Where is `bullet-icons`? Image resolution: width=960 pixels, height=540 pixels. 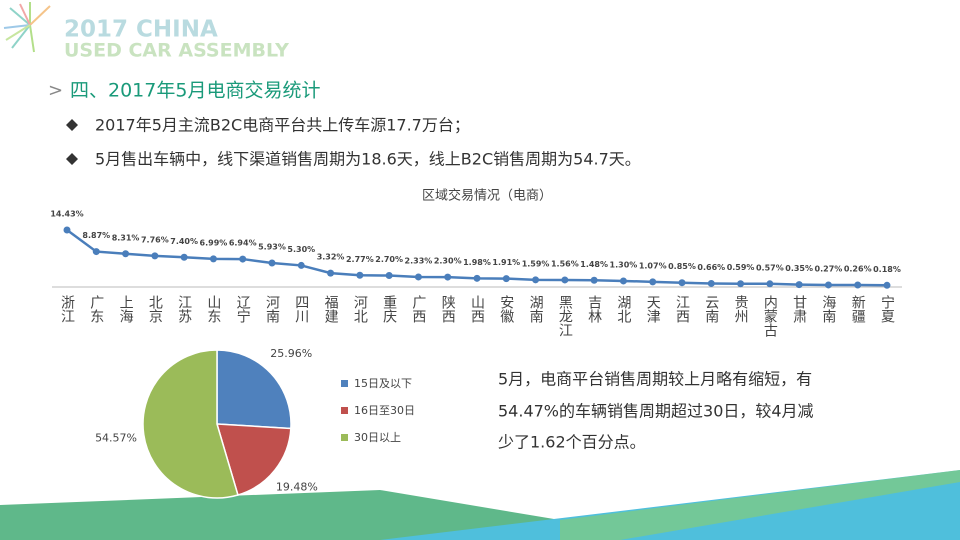
bullet-icons is located at coordinates (72, 142).